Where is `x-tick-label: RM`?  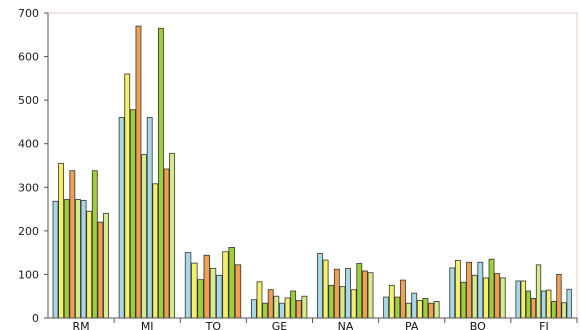 x-tick-label: RM is located at coordinates (80, 325).